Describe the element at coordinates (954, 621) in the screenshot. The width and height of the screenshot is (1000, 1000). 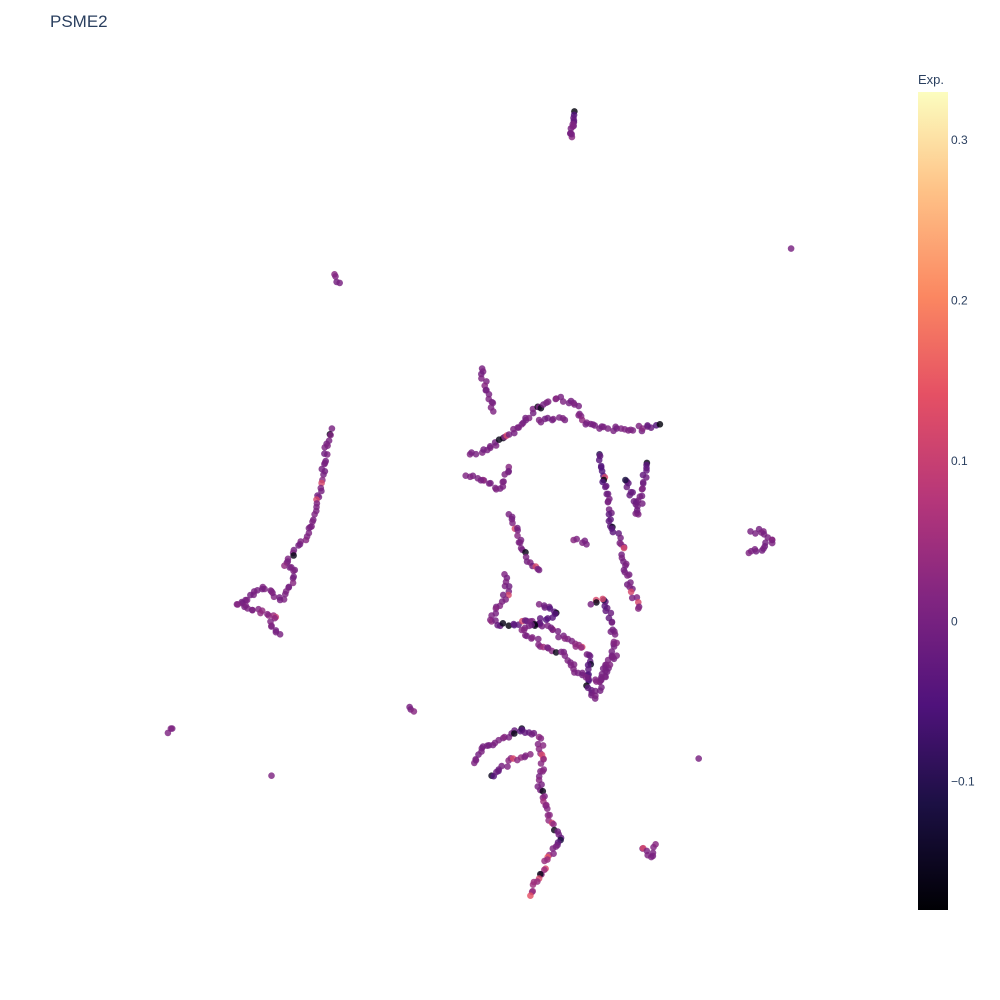
I see `colorbar-tick-label: 0` at that location.